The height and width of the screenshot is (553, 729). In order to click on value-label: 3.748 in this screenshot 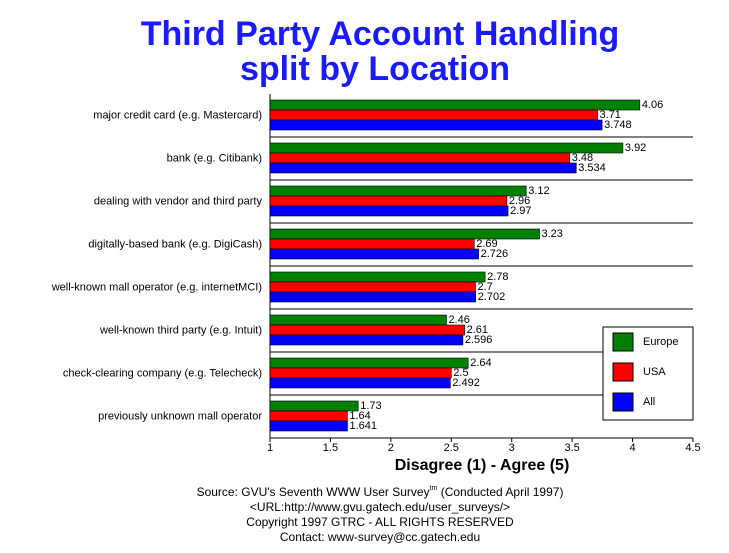, I will do `click(618, 125)`.